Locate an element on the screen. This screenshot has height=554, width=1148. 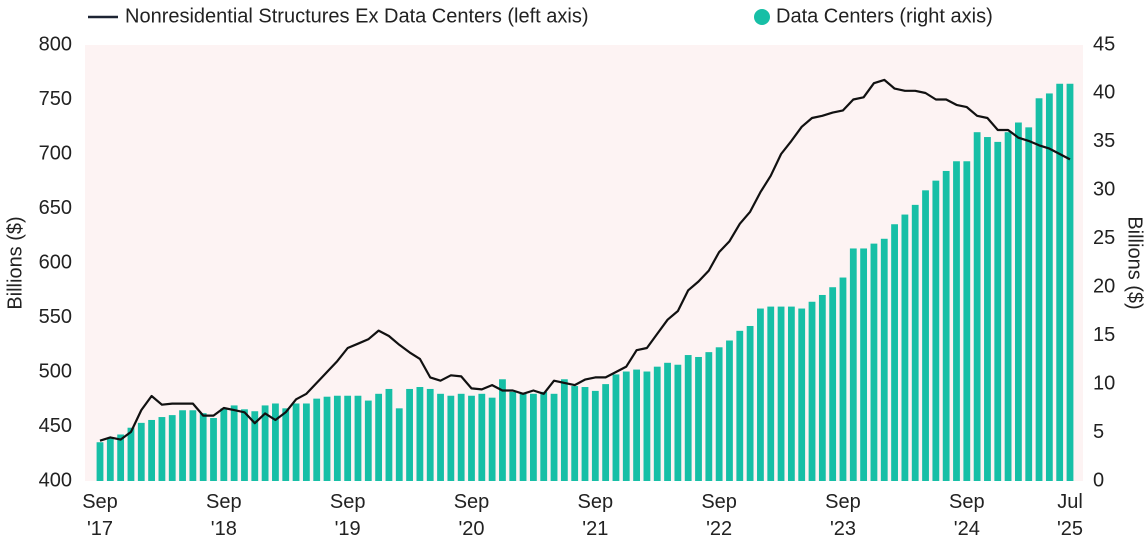
x-tick-label: Sep '24 is located at coordinates (967, 515).